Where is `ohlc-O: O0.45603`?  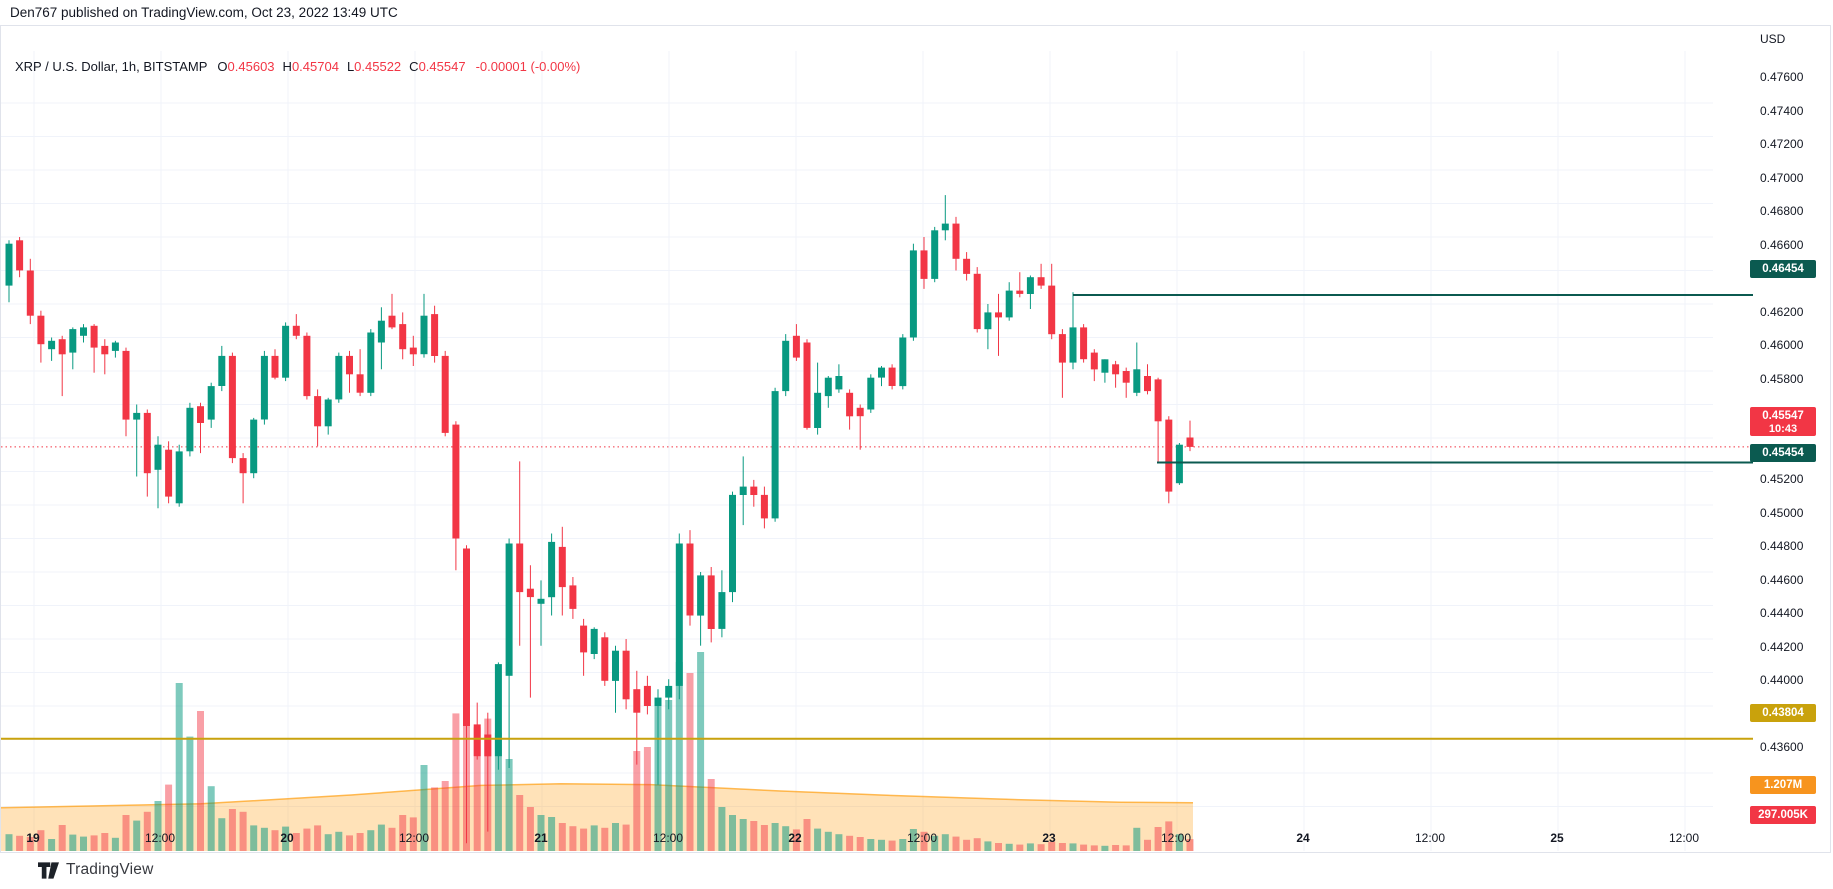
ohlc-O: O0.45603 is located at coordinates (246, 66).